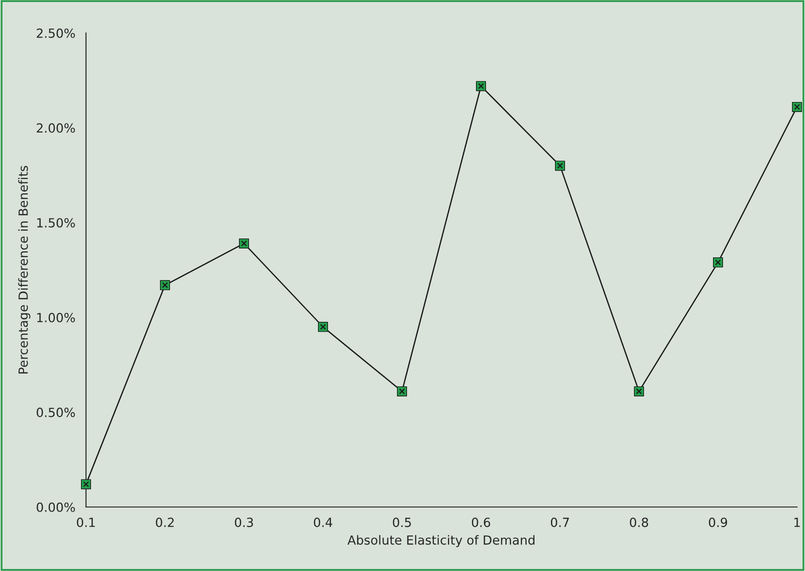 The height and width of the screenshot is (571, 805). Describe the element at coordinates (55, 507) in the screenshot. I see `y-tick-label: 0.00%` at that location.